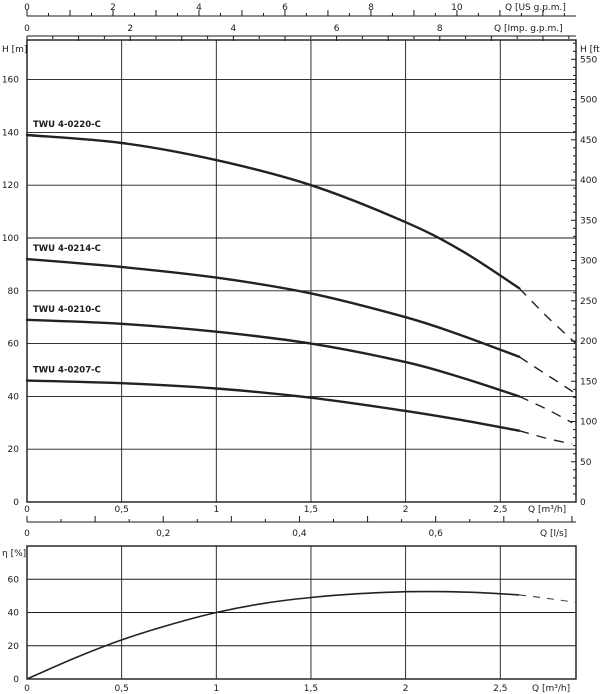 This screenshot has width=600, height=694. What do you see at coordinates (16, 680) in the screenshot?
I see `eff-y-tick-label: 0` at bounding box center [16, 680].